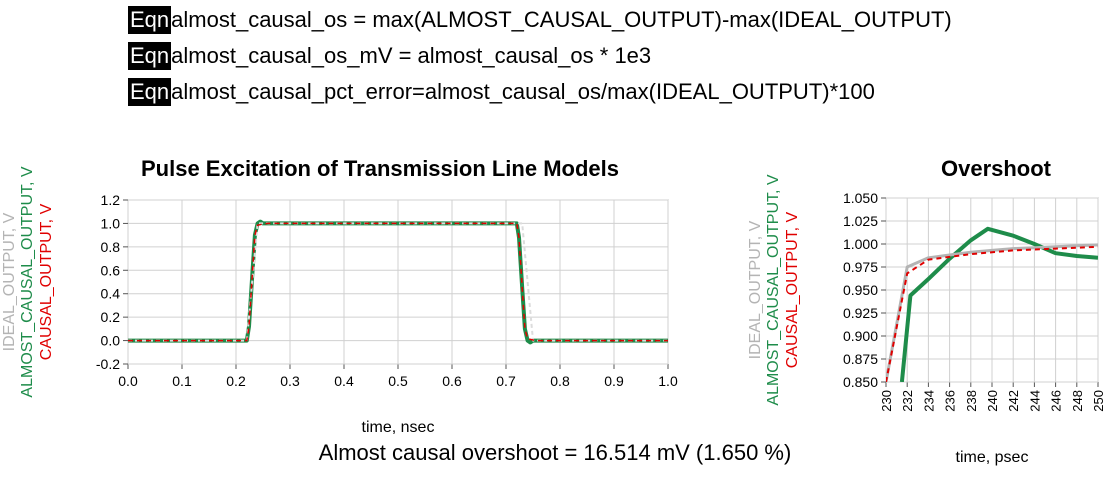  What do you see at coordinates (111, 317) in the screenshot?
I see `y-tick-label: 0.2` at bounding box center [111, 317].